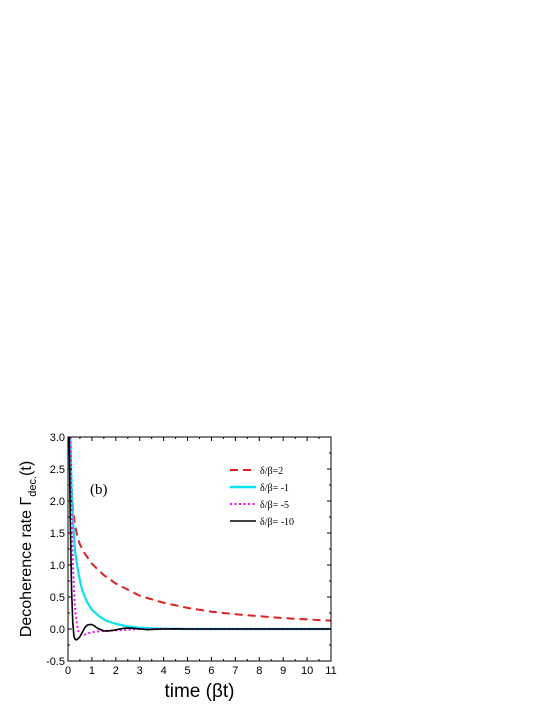 The image size is (545, 705). What do you see at coordinates (259, 671) in the screenshot?
I see `x-tick-label: 8` at bounding box center [259, 671].